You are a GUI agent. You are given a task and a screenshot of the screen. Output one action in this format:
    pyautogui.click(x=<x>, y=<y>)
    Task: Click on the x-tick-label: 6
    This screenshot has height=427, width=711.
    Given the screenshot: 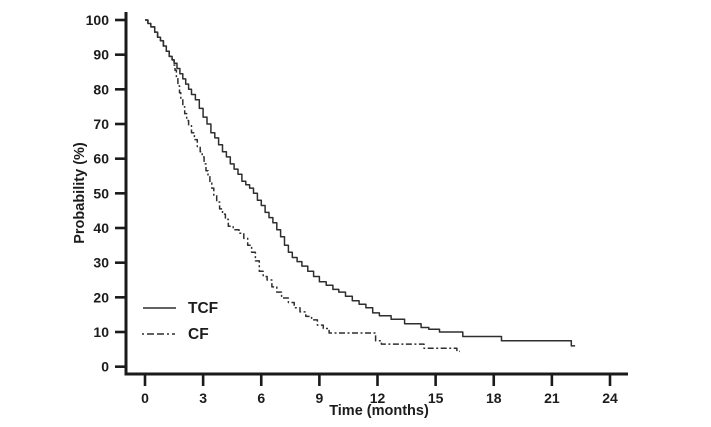 What is the action you would take?
    pyautogui.click(x=261, y=398)
    